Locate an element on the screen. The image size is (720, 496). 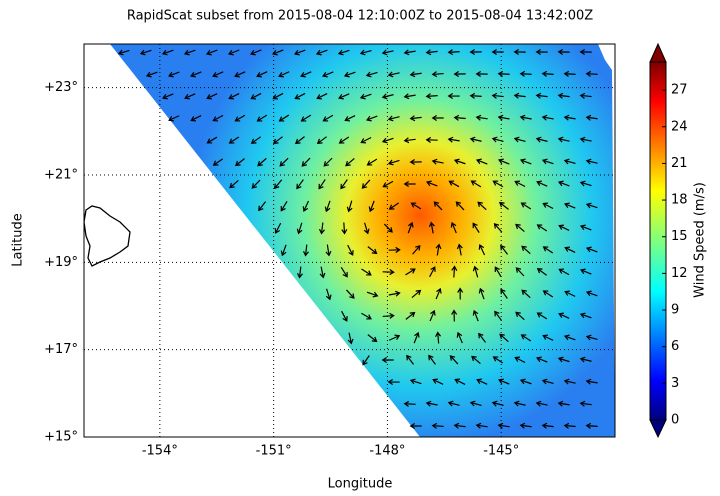
colorbar-tick-label: 18 is located at coordinates (679, 200).